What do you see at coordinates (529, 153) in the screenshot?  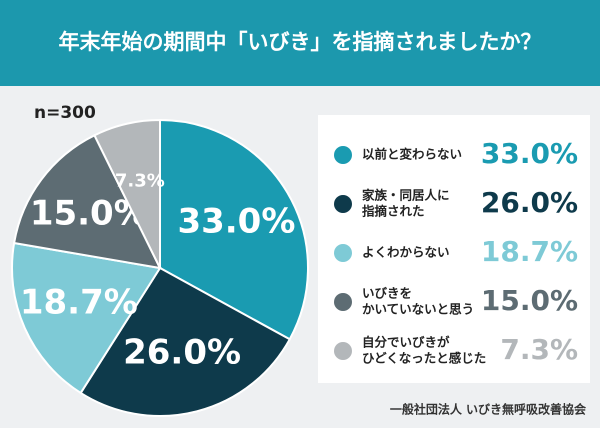 I see `legend-value: 33.0%` at bounding box center [529, 153].